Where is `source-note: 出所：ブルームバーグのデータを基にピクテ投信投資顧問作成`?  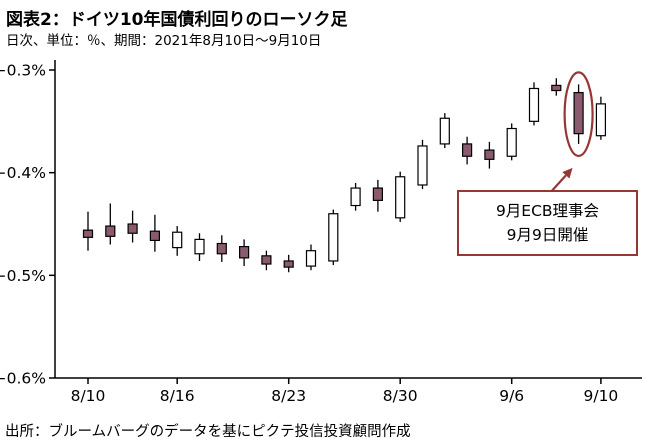
source-note: 出所：ブルームバーグのデータを基にピクテ投信投資顧問作成 is located at coordinates (208, 432).